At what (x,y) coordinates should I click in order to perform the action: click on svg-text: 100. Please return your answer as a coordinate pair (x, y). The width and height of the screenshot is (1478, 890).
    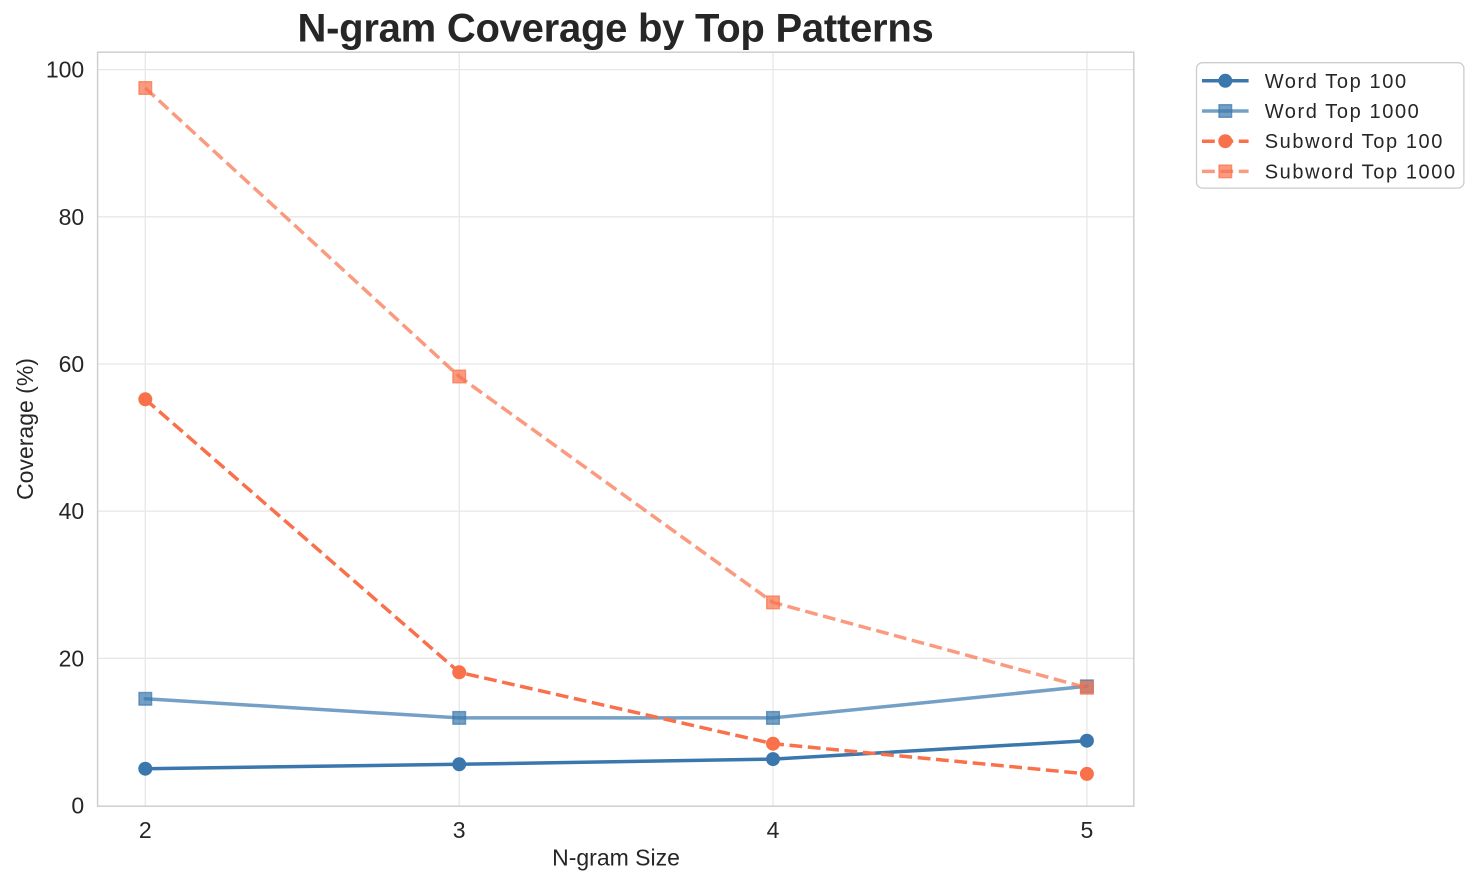
    Looking at the image, I should click on (65, 70).